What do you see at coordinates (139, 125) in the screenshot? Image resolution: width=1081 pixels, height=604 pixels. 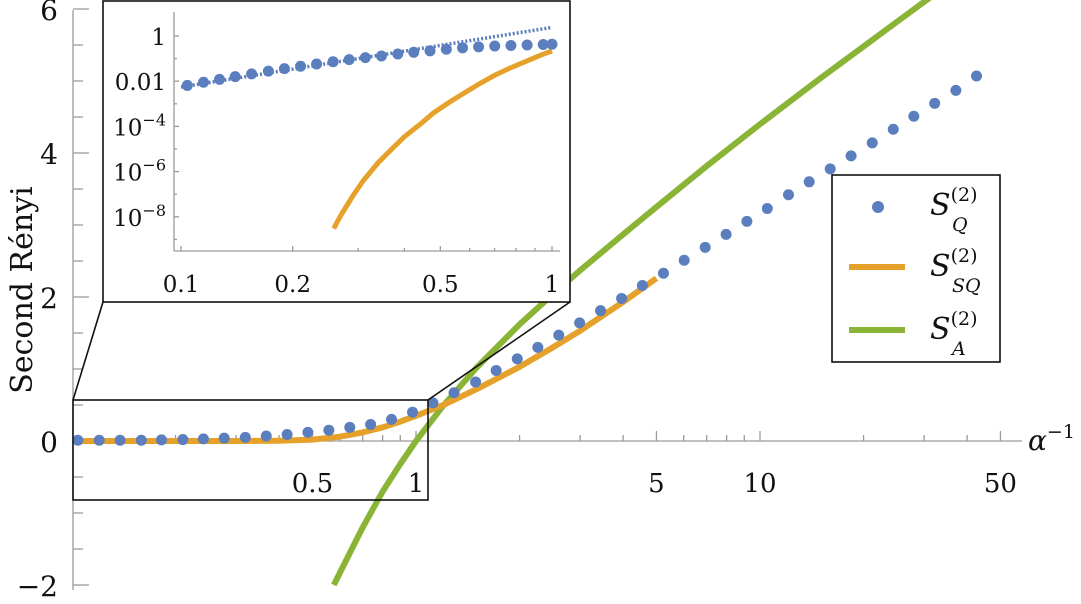 I see `inset-y-tick-label: 10⁻⁴` at bounding box center [139, 125].